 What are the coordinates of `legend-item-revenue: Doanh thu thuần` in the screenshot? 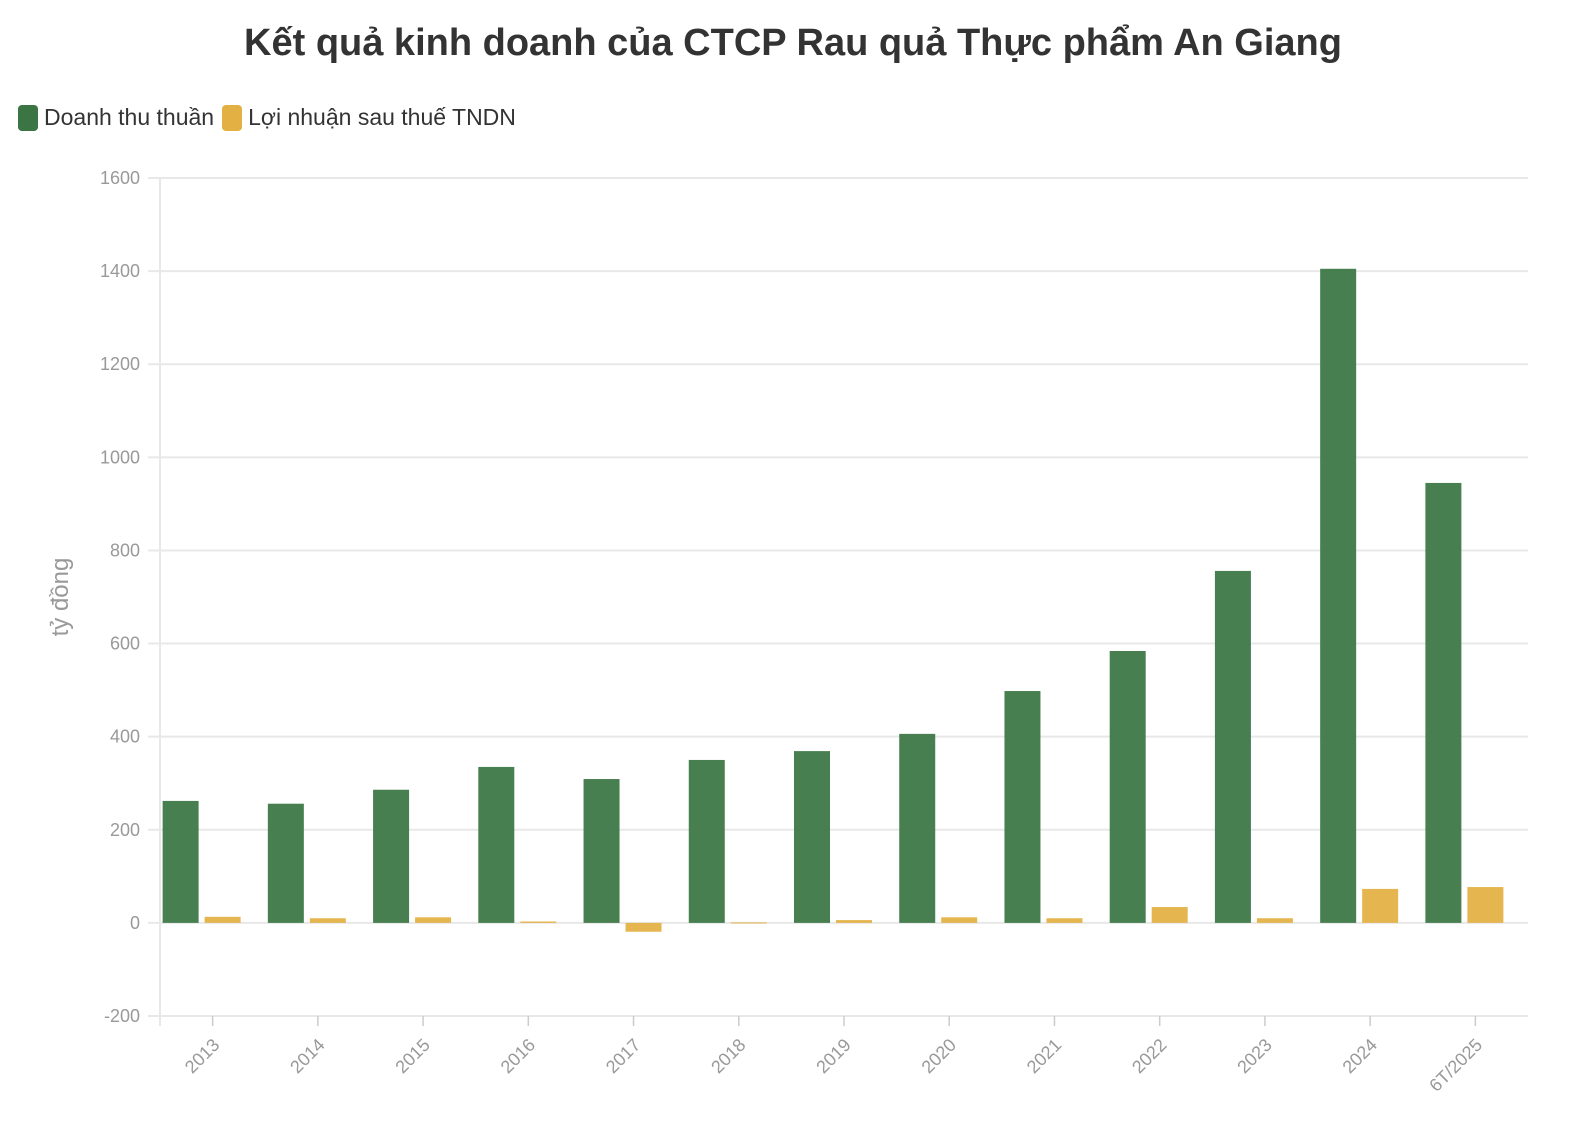 It's located at (116, 117).